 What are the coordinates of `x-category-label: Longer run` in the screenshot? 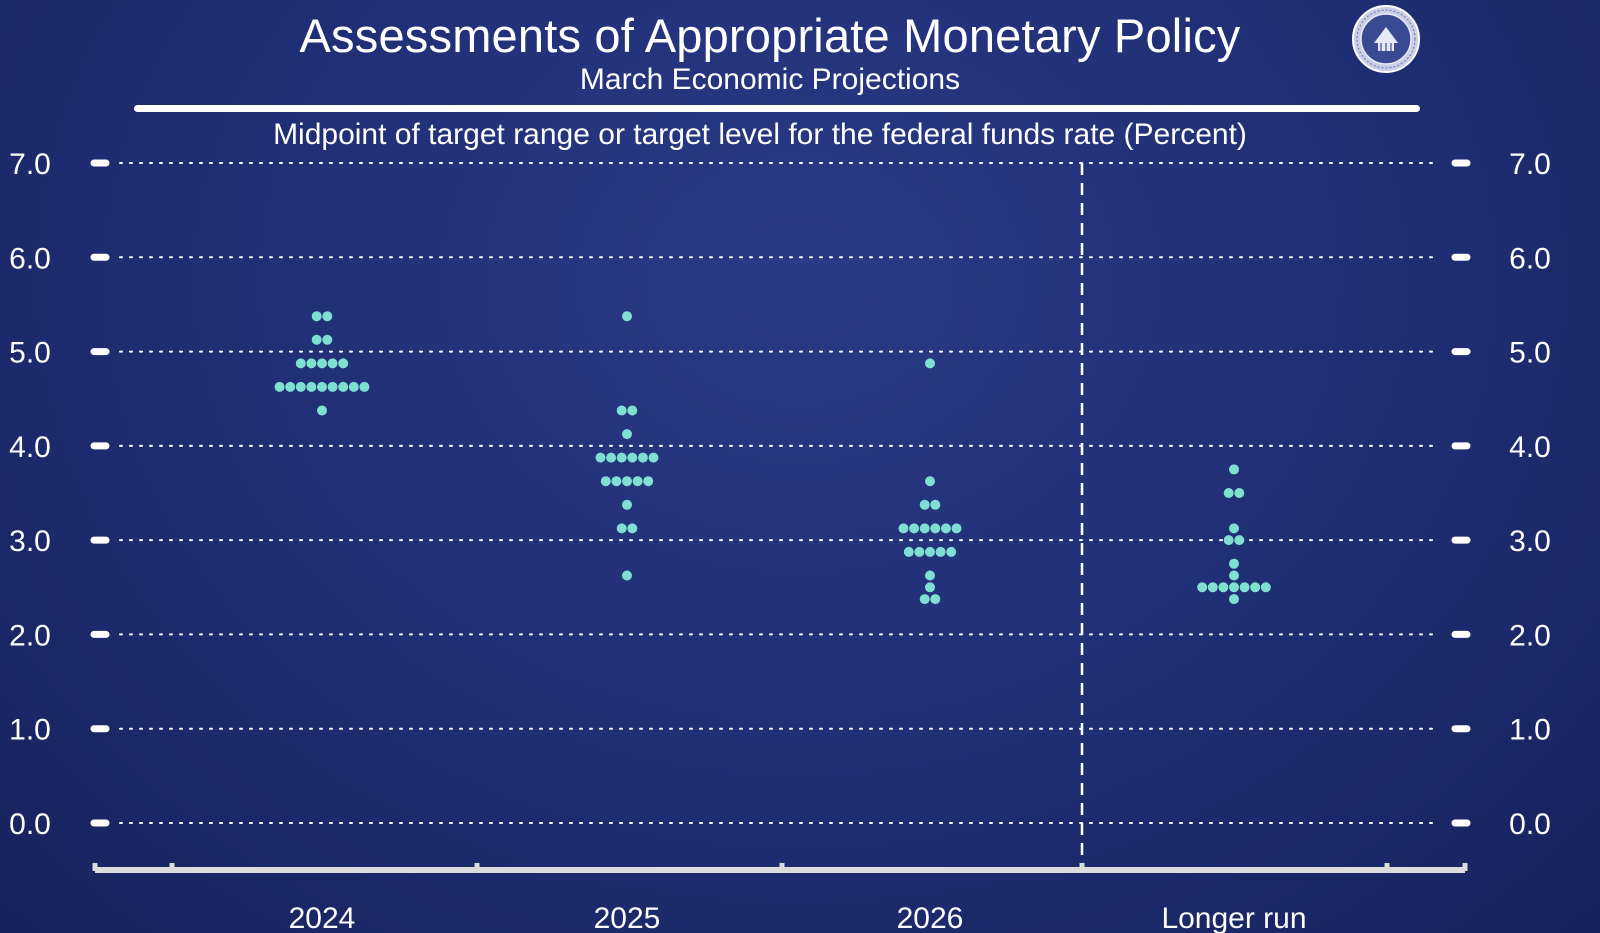 It's located at (1233, 917).